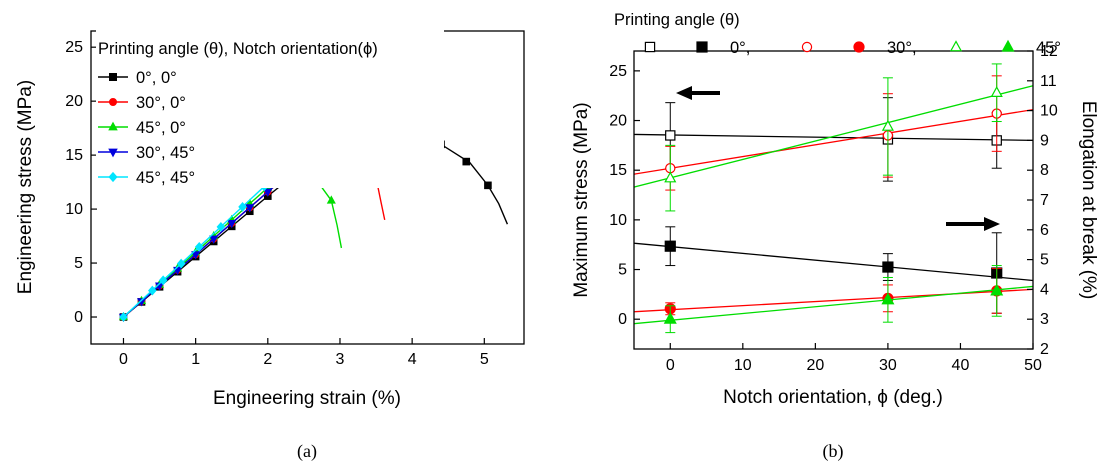 The height and width of the screenshot is (467, 1099). Describe the element at coordinates (1088, 200) in the screenshot. I see `panel-b-right-y-axis-title: Elongation at break (%)` at that location.